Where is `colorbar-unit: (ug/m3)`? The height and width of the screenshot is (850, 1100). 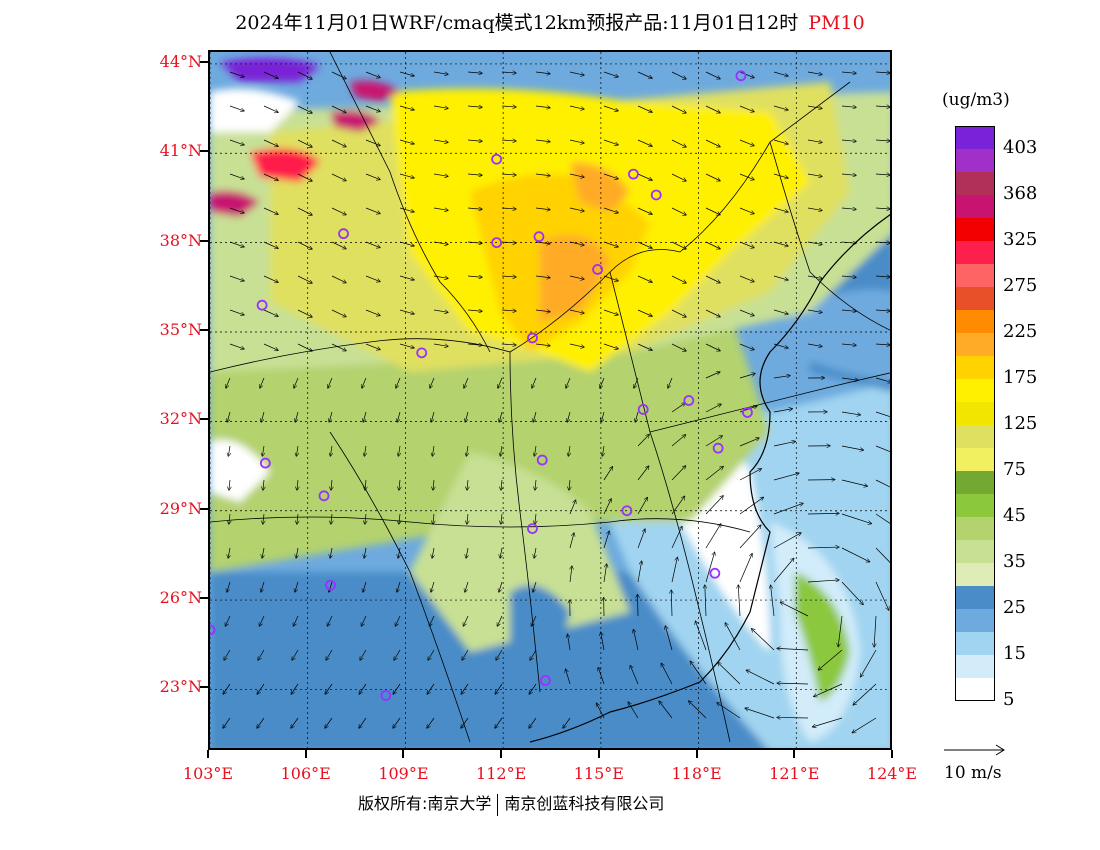 colorbar-unit: (ug/m3) is located at coordinates (976, 100).